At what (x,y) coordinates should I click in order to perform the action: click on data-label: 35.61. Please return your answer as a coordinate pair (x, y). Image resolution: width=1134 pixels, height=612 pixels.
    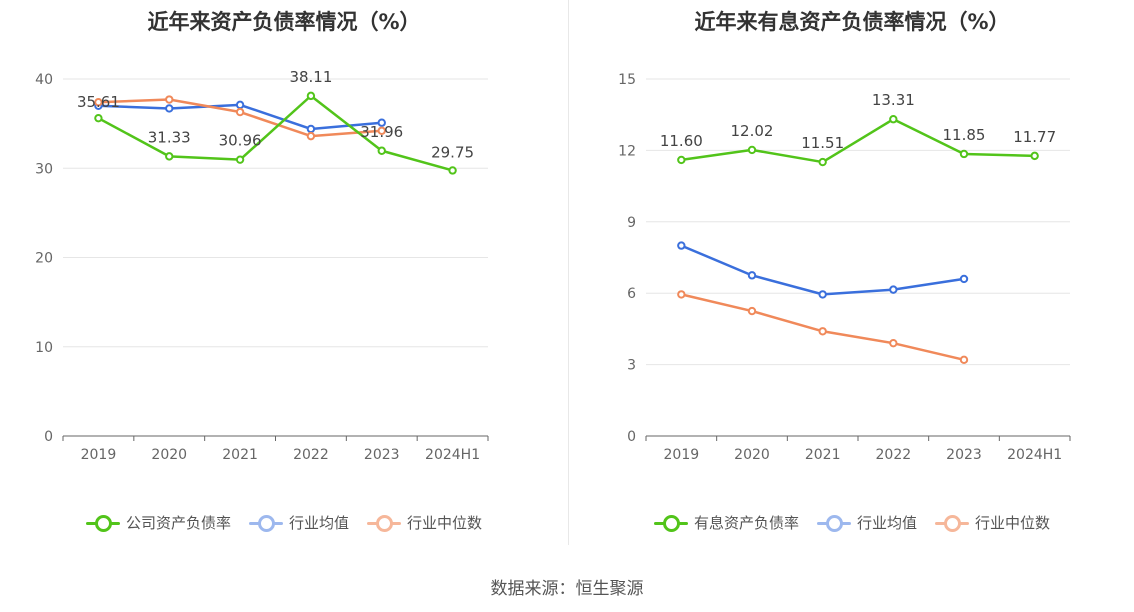
    Looking at the image, I should click on (98, 102).